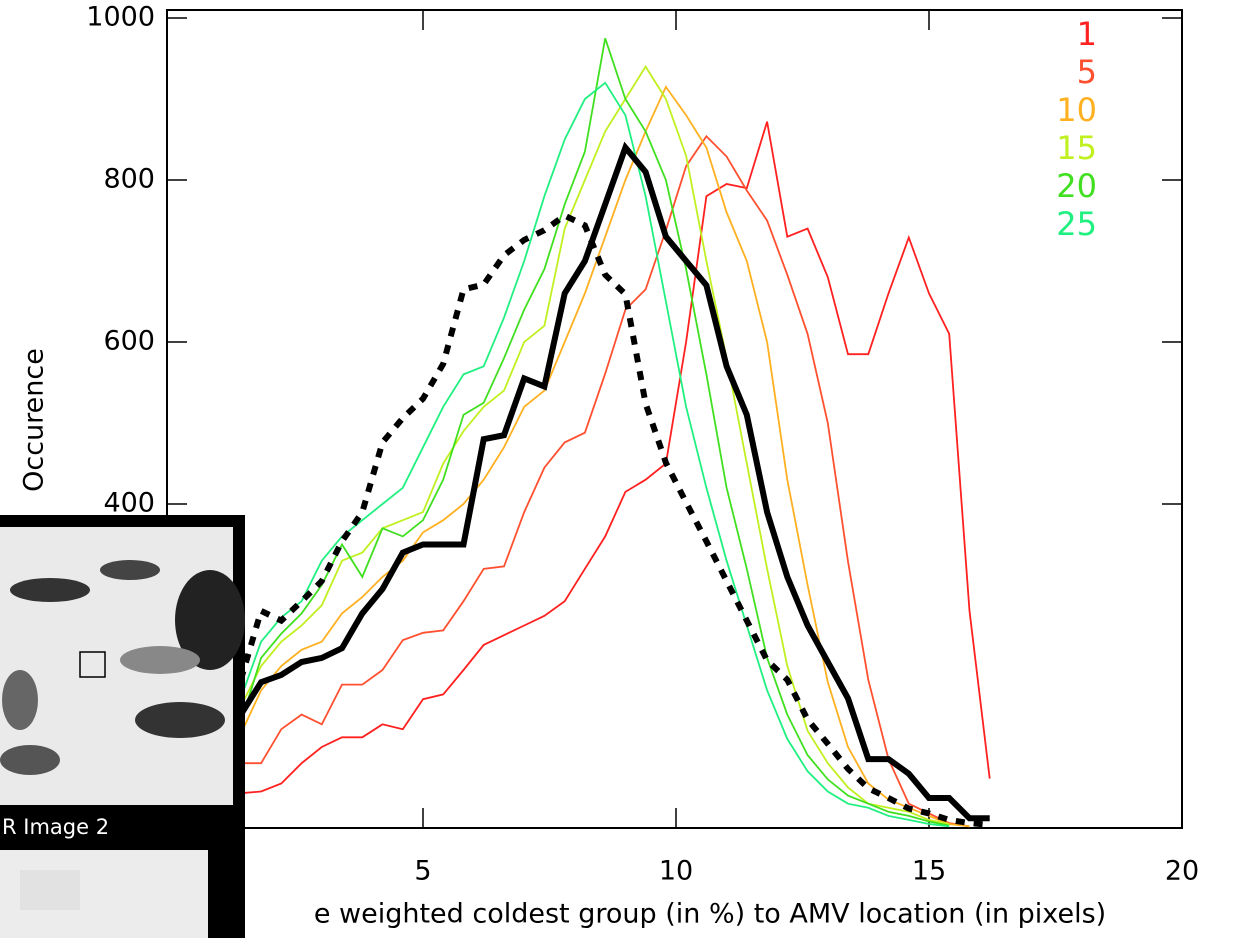  What do you see at coordinates (34, 420) in the screenshot?
I see `y-axis-label: Occurence` at bounding box center [34, 420].